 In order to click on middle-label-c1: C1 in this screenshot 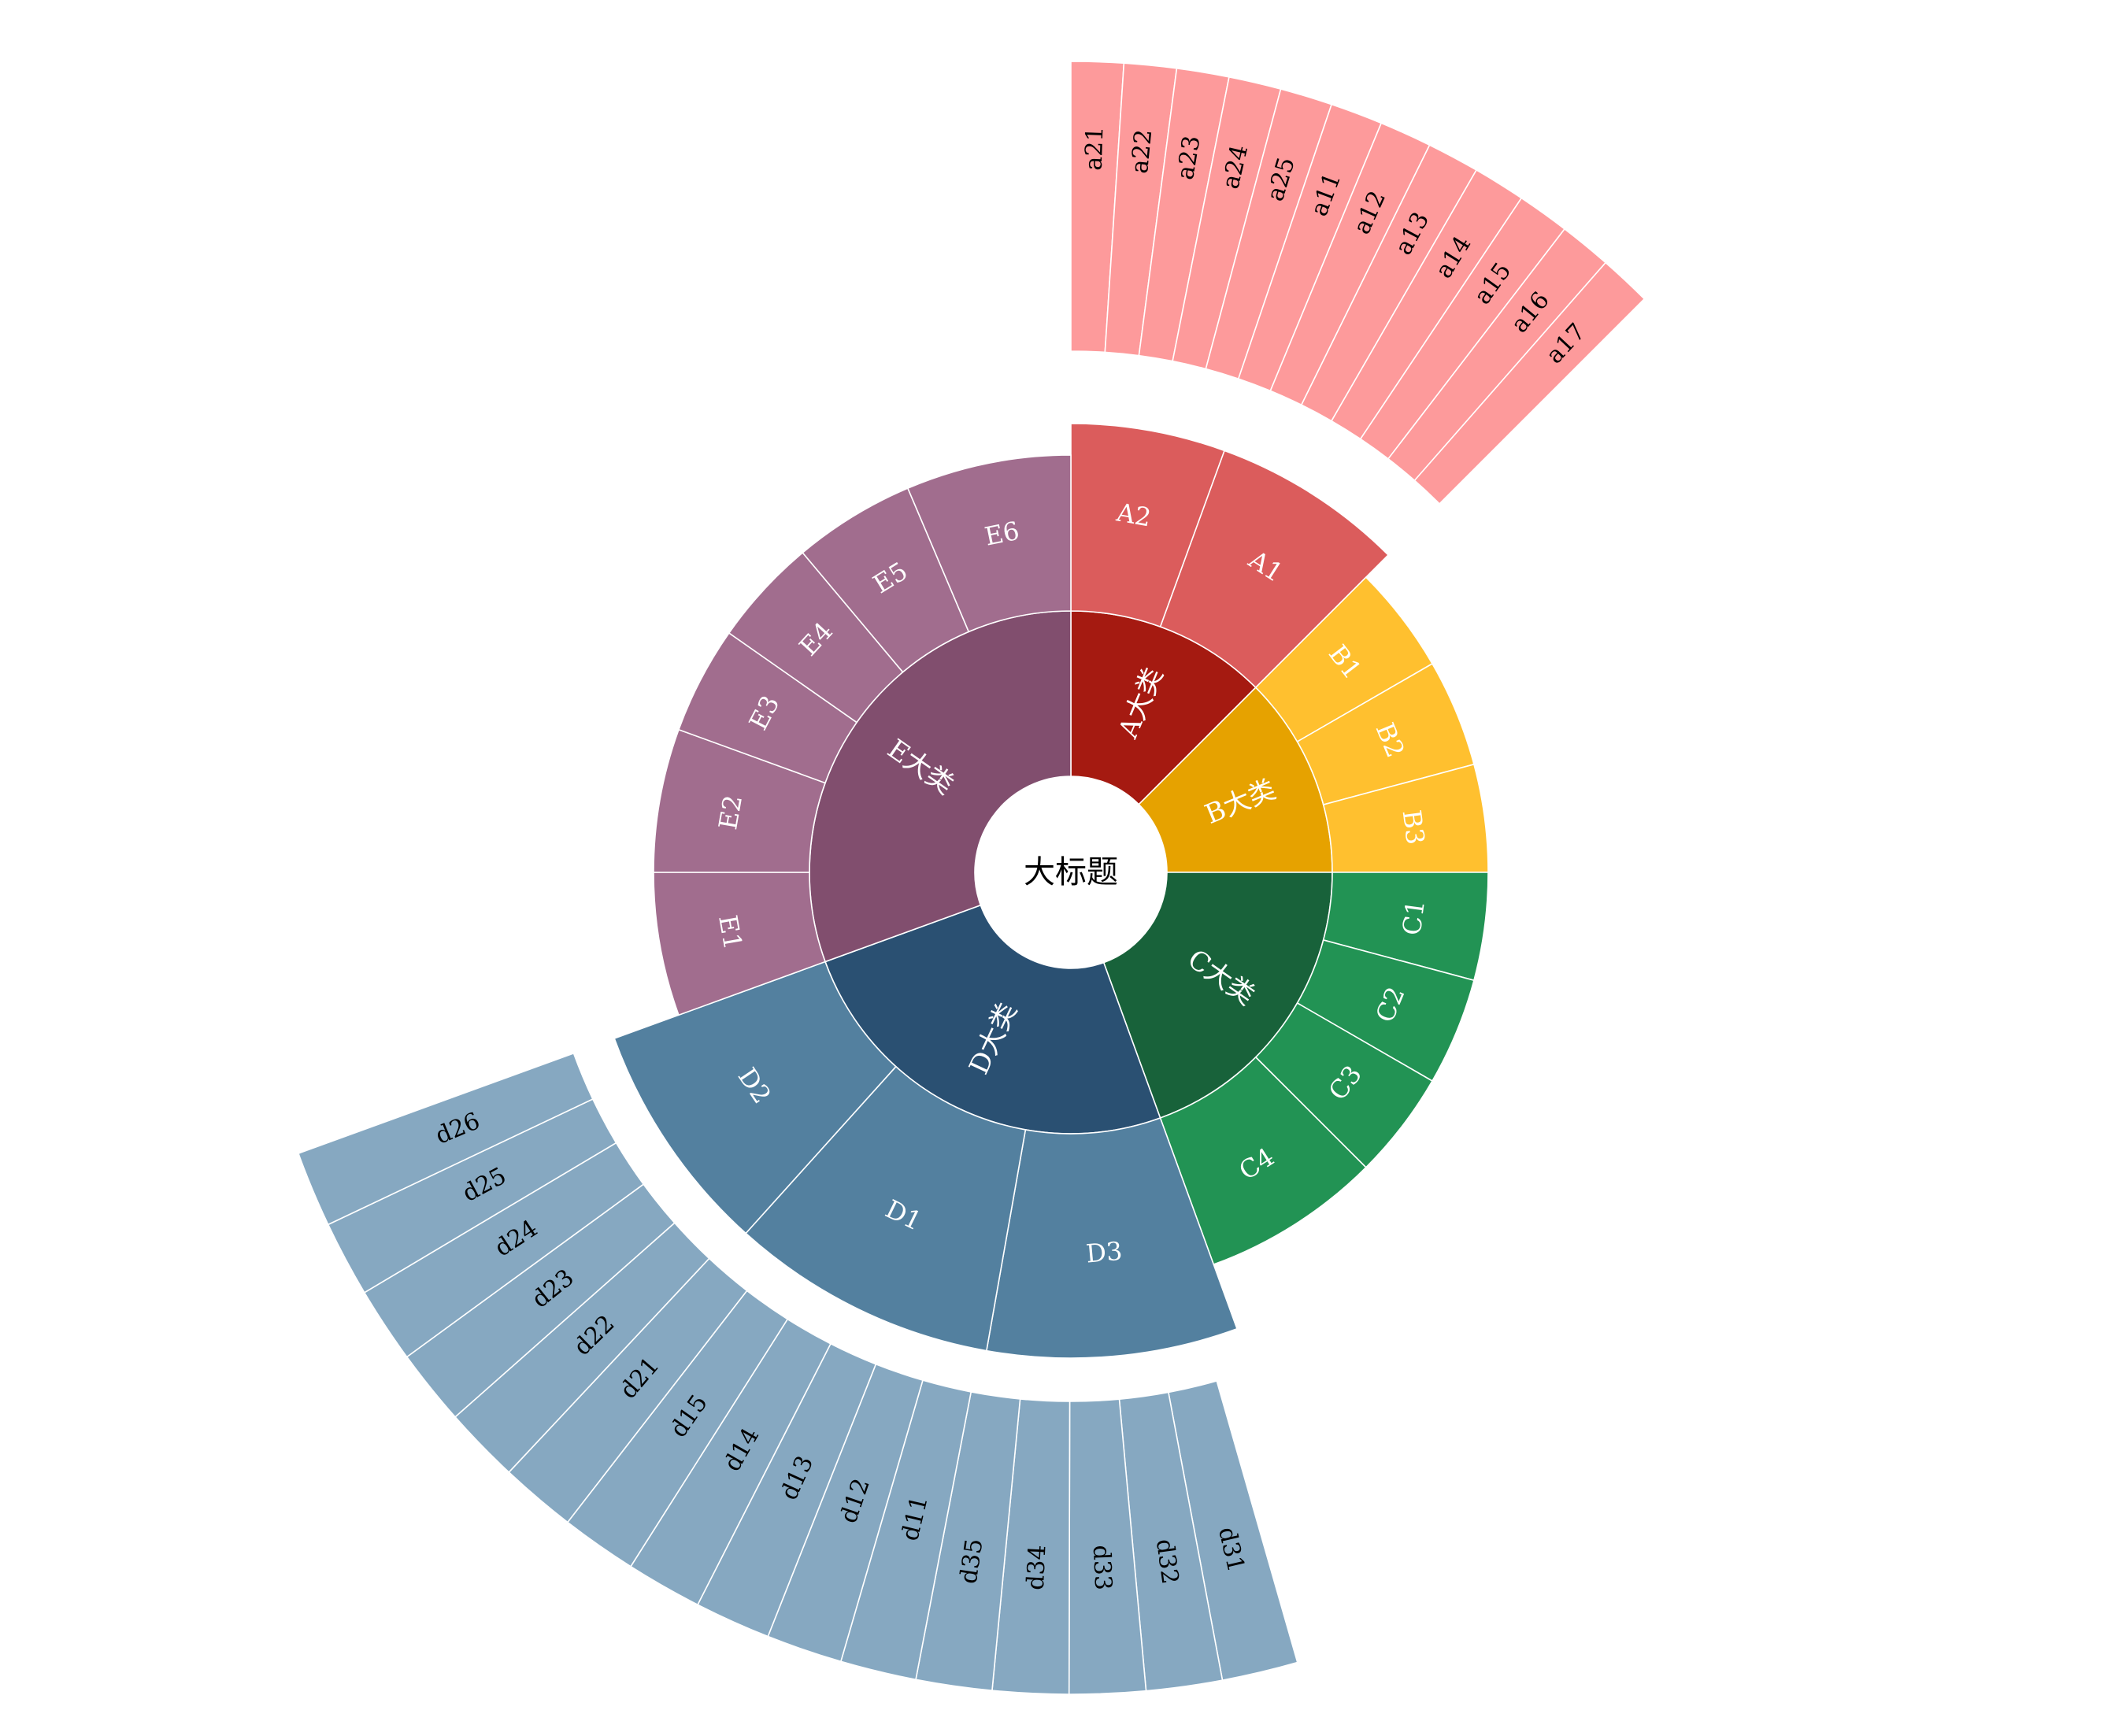, I will do `click(1413, 917)`.